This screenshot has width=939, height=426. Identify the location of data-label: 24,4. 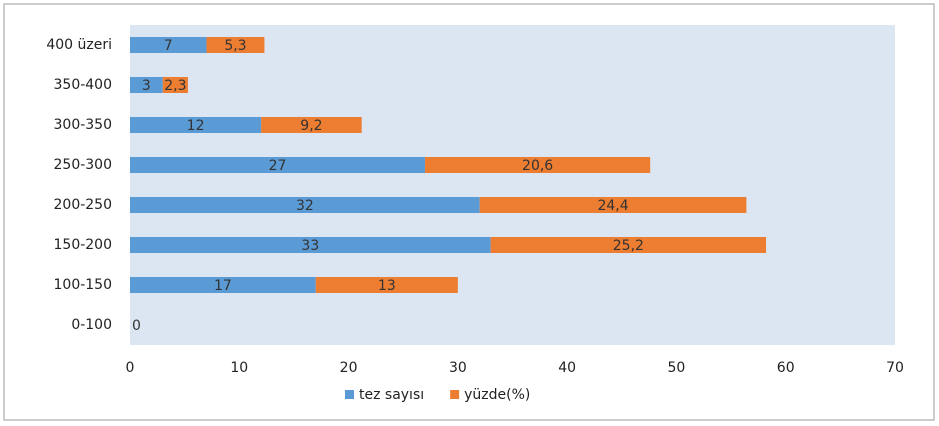
(612, 206).